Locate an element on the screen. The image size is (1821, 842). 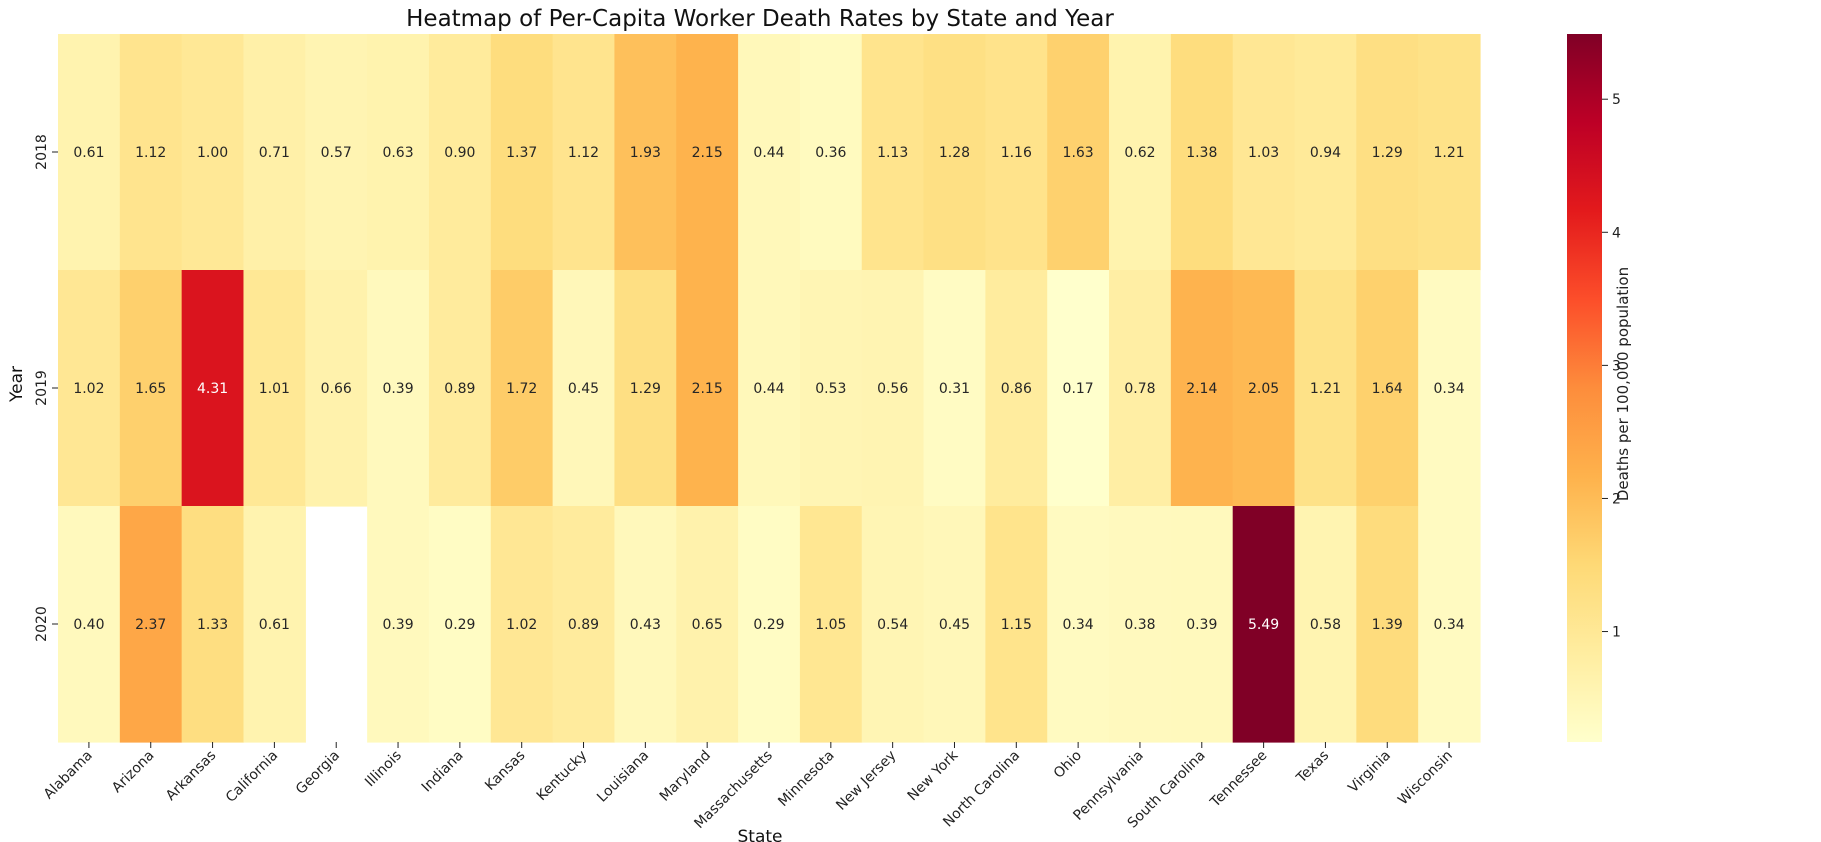
y-tick-label: 2018 is located at coordinates (42, 152).